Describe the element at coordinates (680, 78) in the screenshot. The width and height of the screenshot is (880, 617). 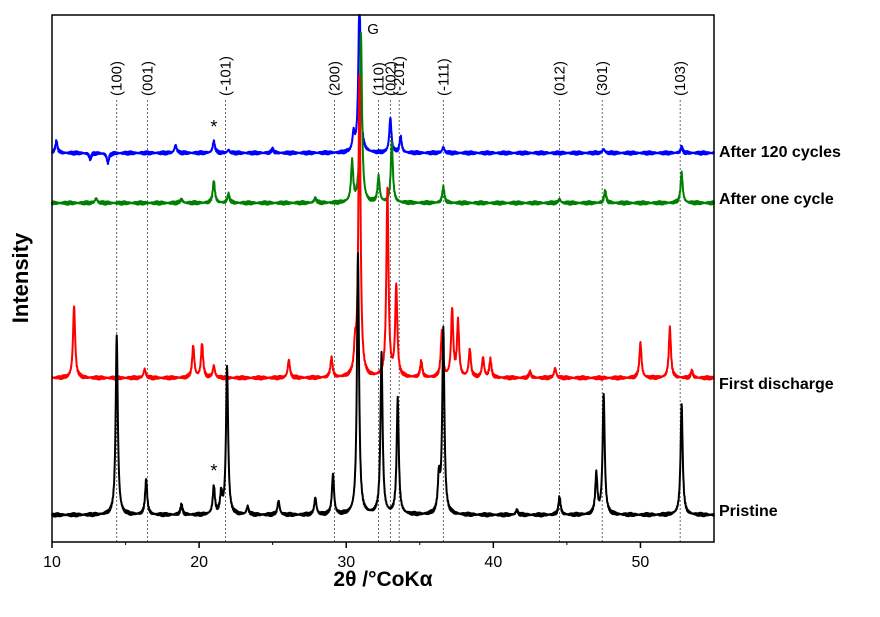
I see `reflection-label-103: (103)` at that location.